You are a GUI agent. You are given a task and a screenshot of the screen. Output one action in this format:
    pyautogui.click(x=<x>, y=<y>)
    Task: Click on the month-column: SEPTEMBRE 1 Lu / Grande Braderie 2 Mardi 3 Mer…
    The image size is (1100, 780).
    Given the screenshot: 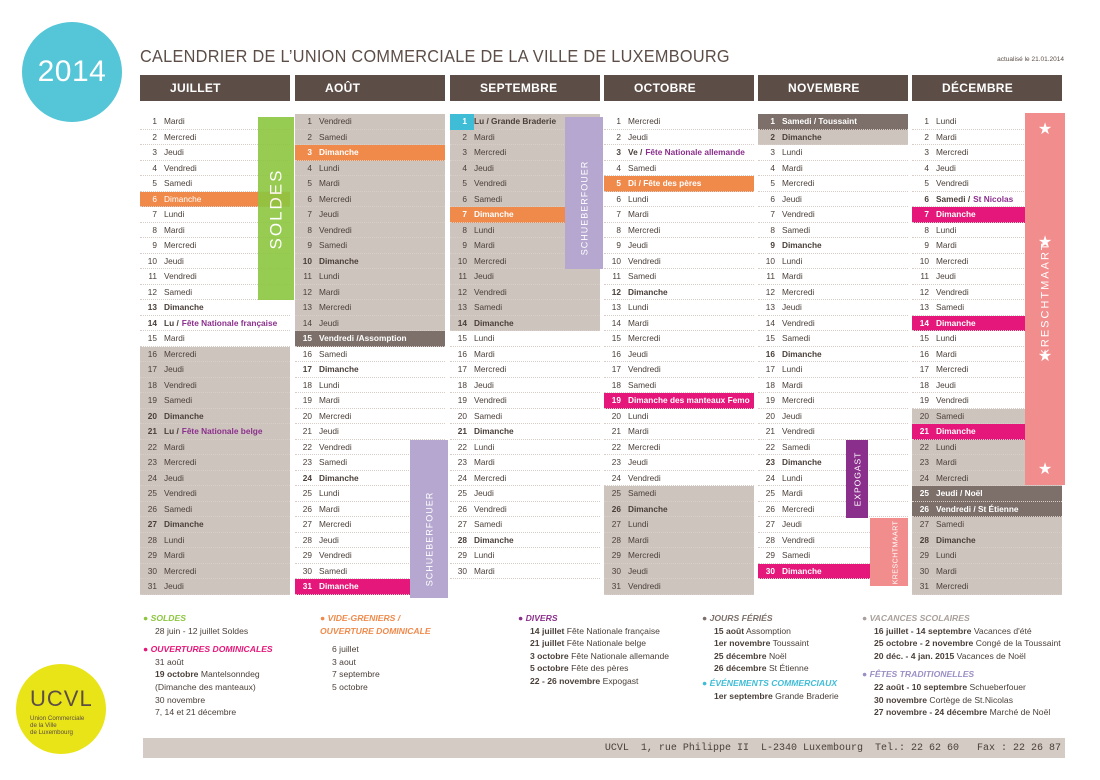 What is the action you would take?
    pyautogui.click(x=525, y=327)
    